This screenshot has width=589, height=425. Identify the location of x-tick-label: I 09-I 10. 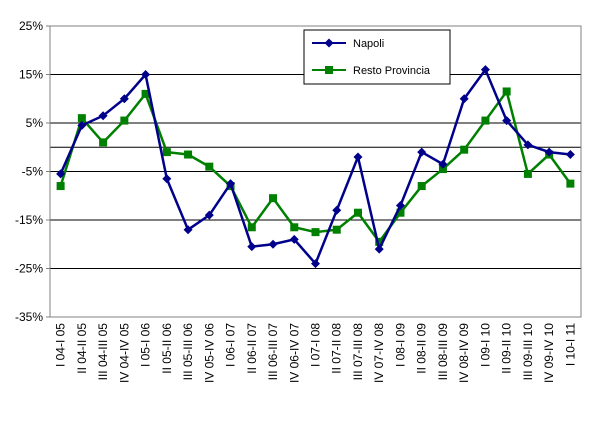
(485, 345).